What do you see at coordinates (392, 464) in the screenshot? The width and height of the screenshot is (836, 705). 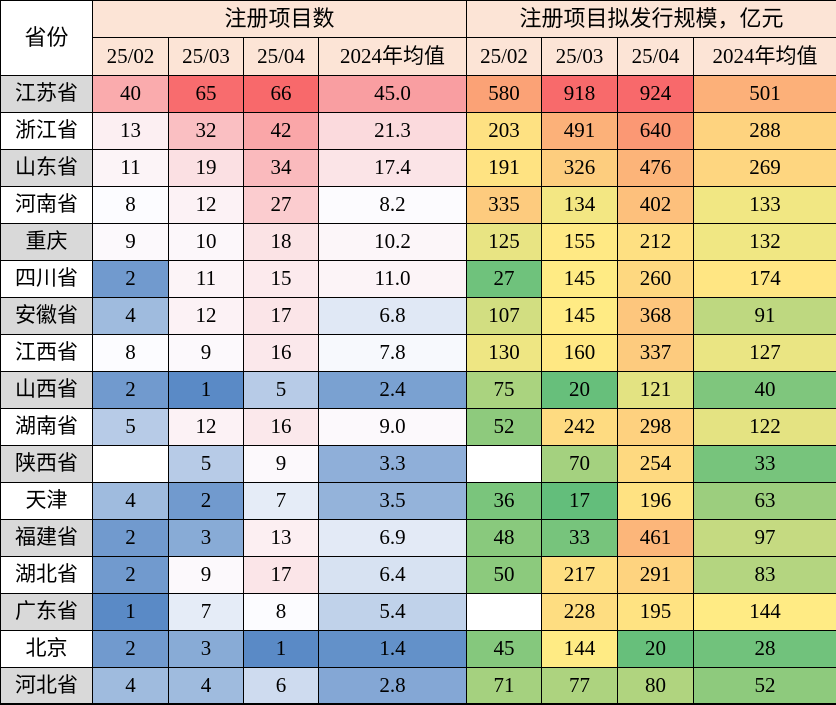 I see `projects-value-cell: 3.3` at bounding box center [392, 464].